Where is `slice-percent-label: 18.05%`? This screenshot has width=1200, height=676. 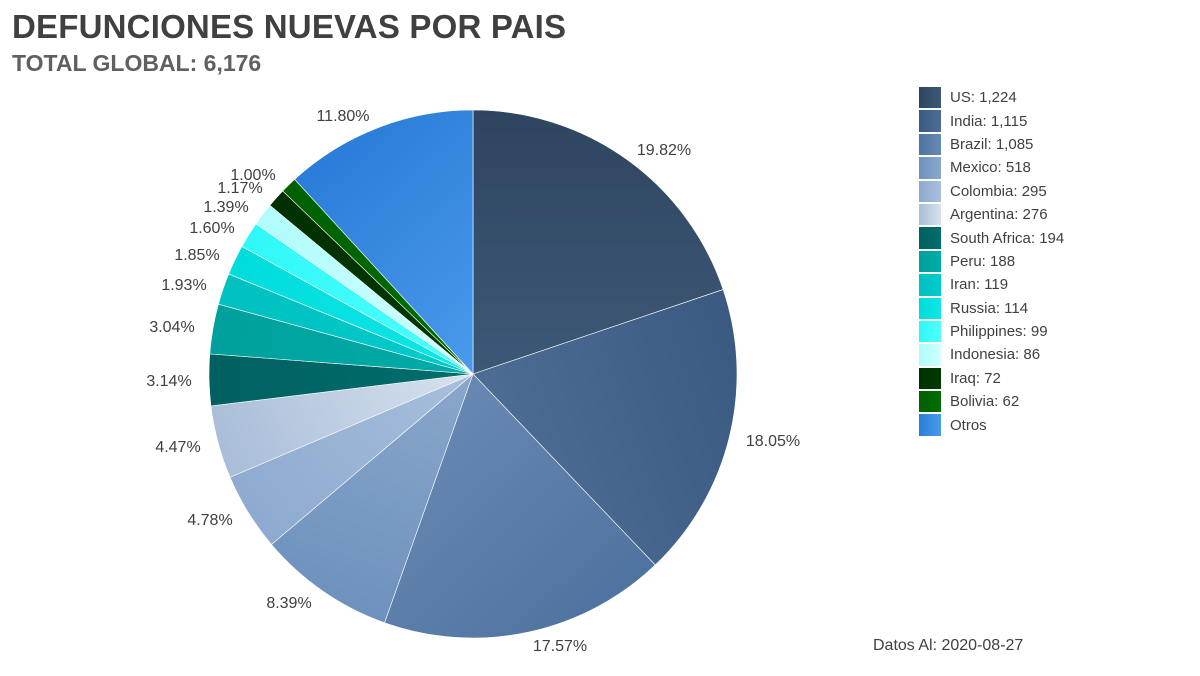
slice-percent-label: 18.05% is located at coordinates (773, 441).